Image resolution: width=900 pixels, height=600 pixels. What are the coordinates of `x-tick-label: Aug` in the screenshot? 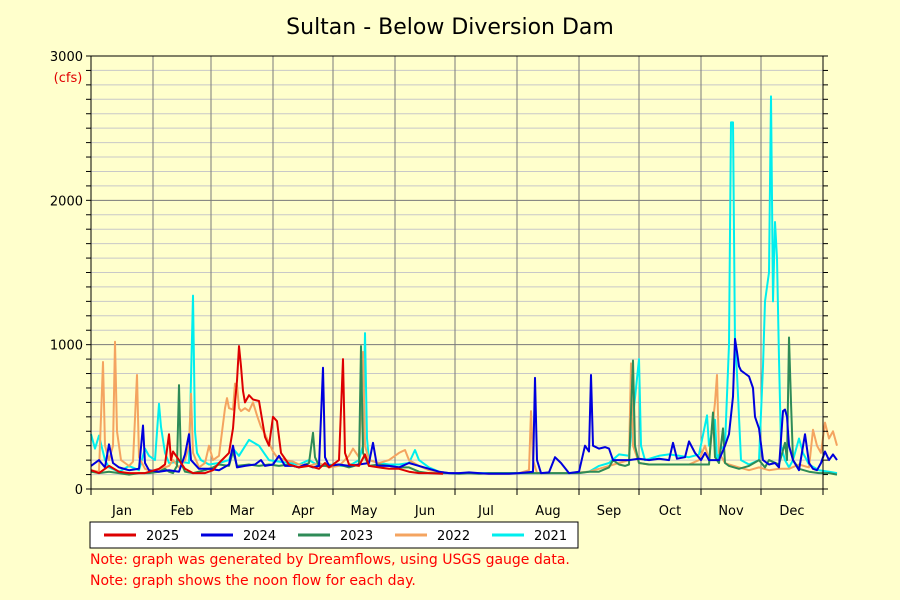 It's located at (547, 511).